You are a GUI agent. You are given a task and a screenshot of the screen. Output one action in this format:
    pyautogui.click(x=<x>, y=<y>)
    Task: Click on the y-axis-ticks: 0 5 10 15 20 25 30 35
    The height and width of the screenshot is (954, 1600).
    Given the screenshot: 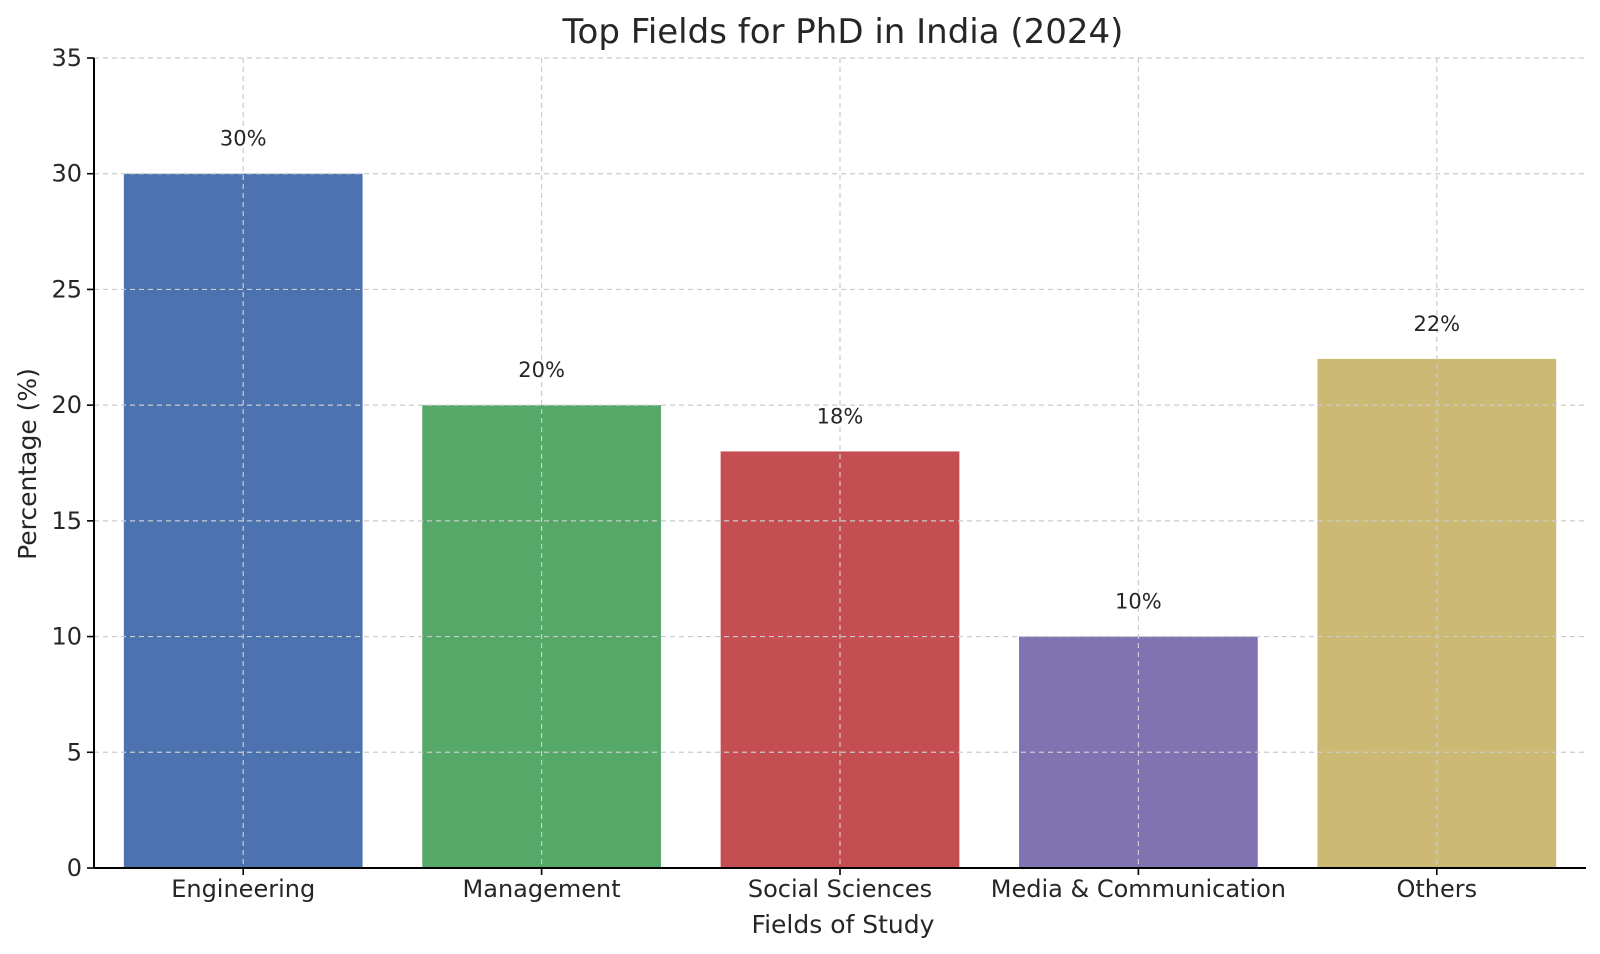 What is the action you would take?
    pyautogui.click(x=72, y=463)
    